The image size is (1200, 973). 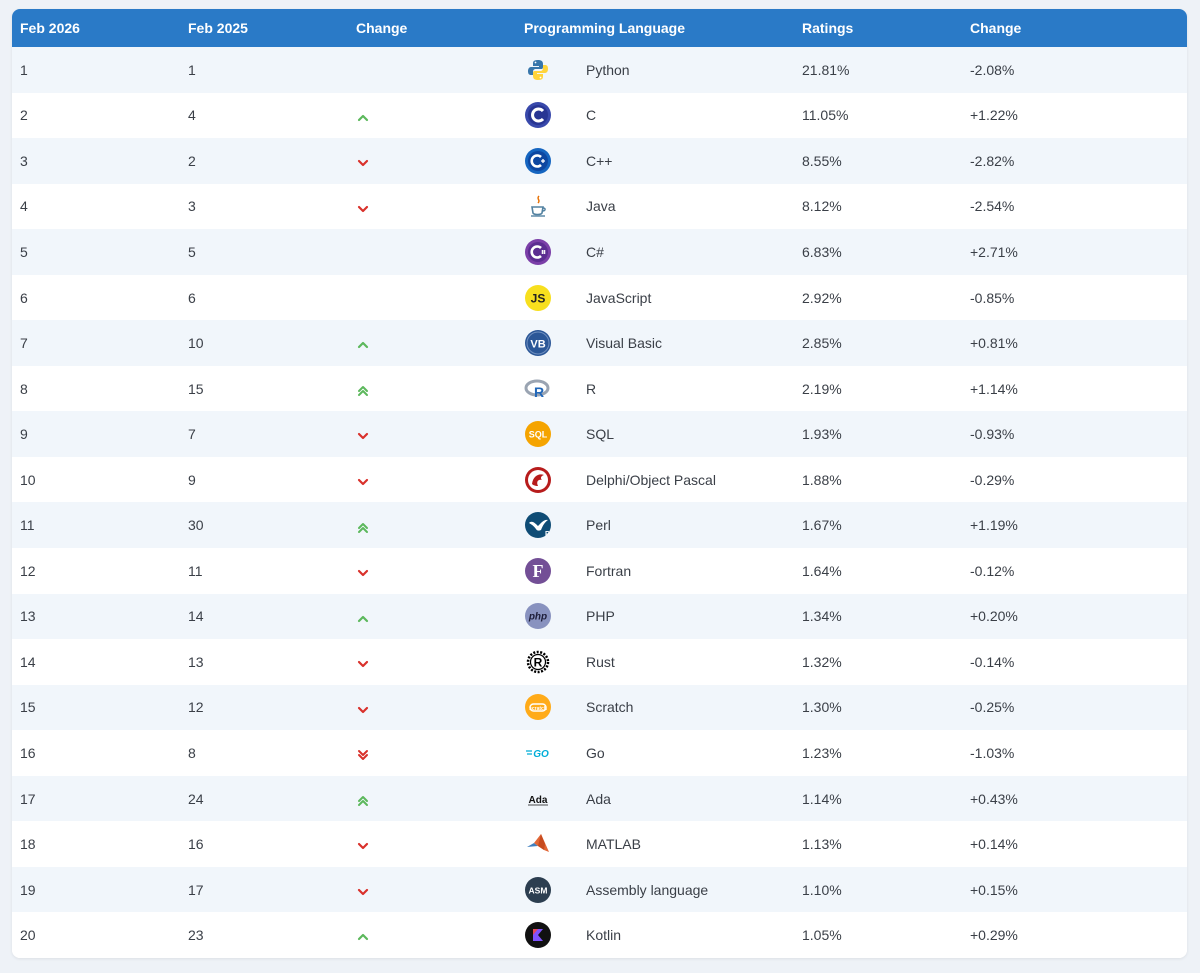 What do you see at coordinates (609, 570) in the screenshot?
I see `language-name-cell: Fortran` at bounding box center [609, 570].